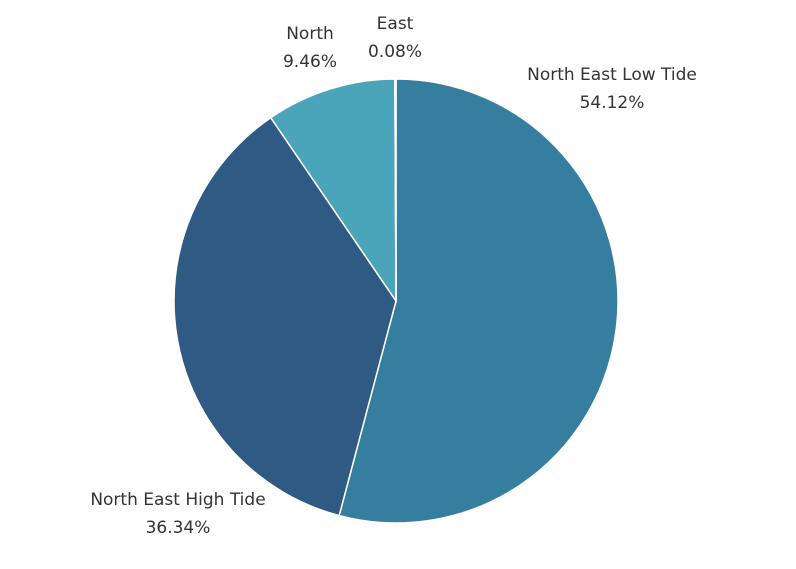  What do you see at coordinates (395, 24) in the screenshot?
I see `slice-label-east: East` at bounding box center [395, 24].